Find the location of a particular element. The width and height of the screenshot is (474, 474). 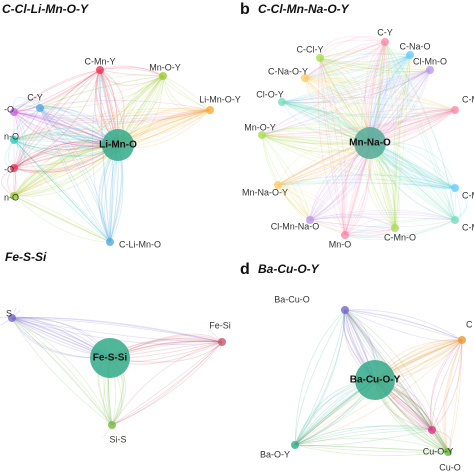

node-label: C-Cl-Y is located at coordinates (310, 49).